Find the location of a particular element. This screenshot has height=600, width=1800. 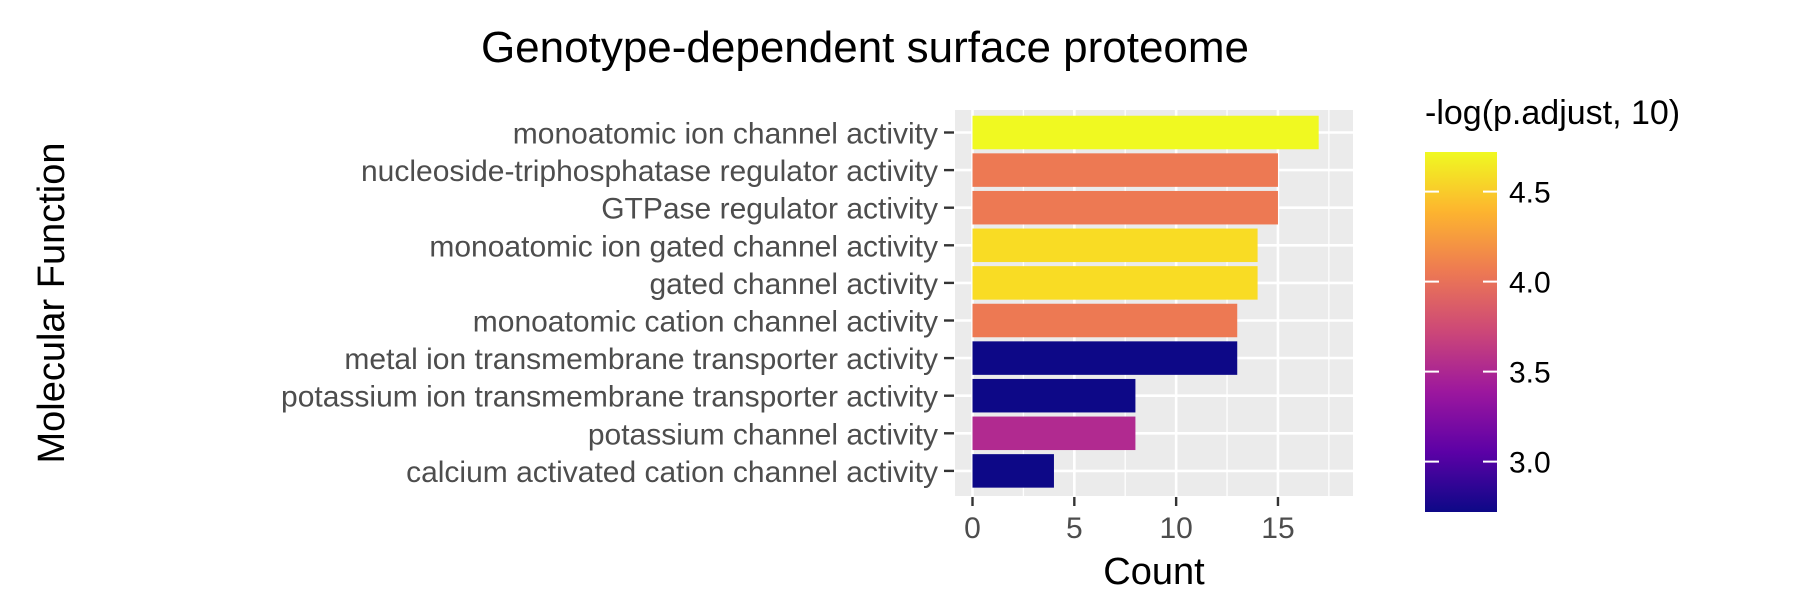

bars is located at coordinates (1145, 301).